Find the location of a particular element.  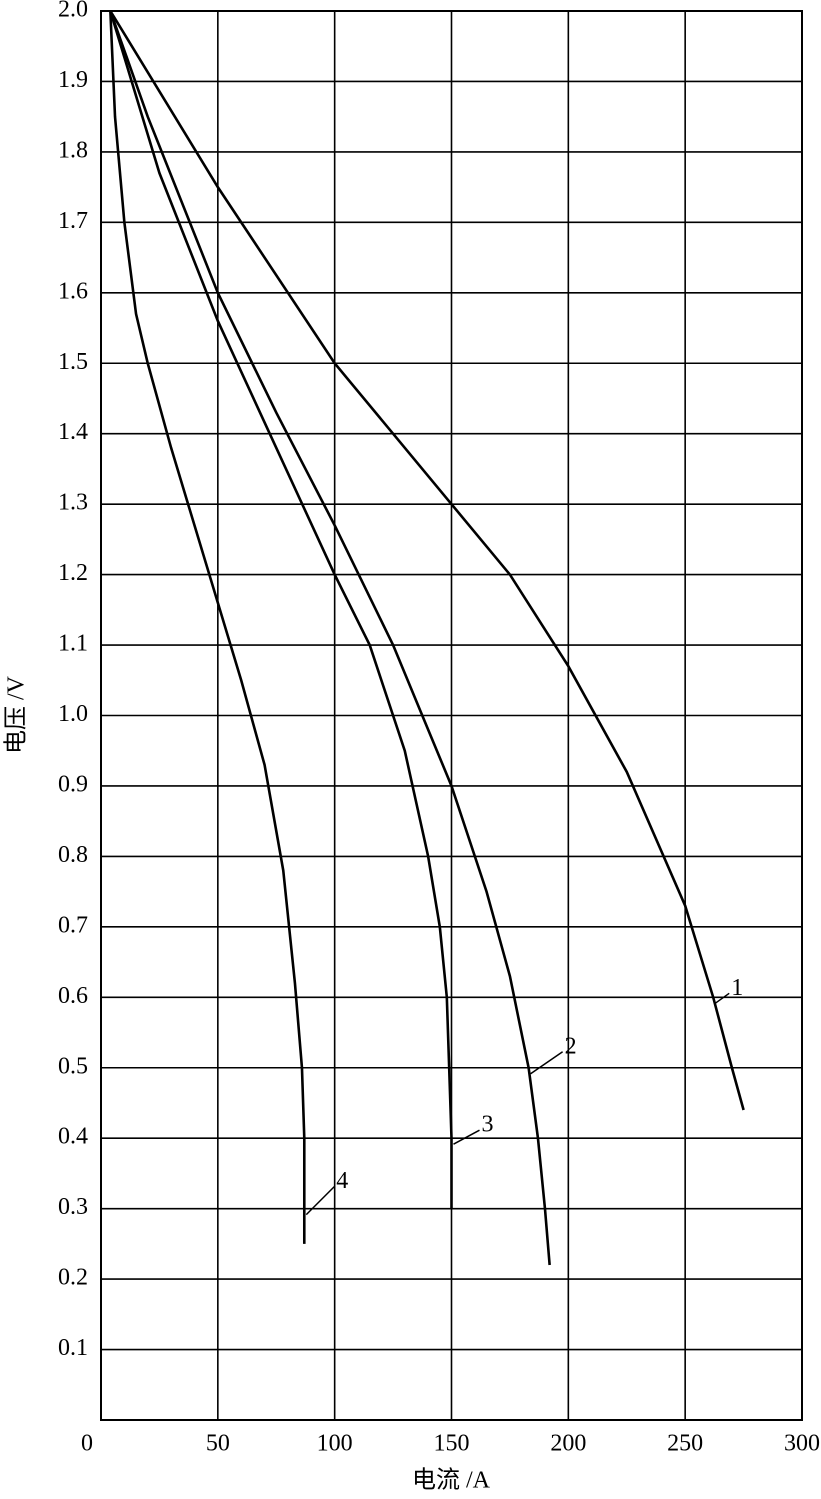

series-label: 1 is located at coordinates (737, 988).